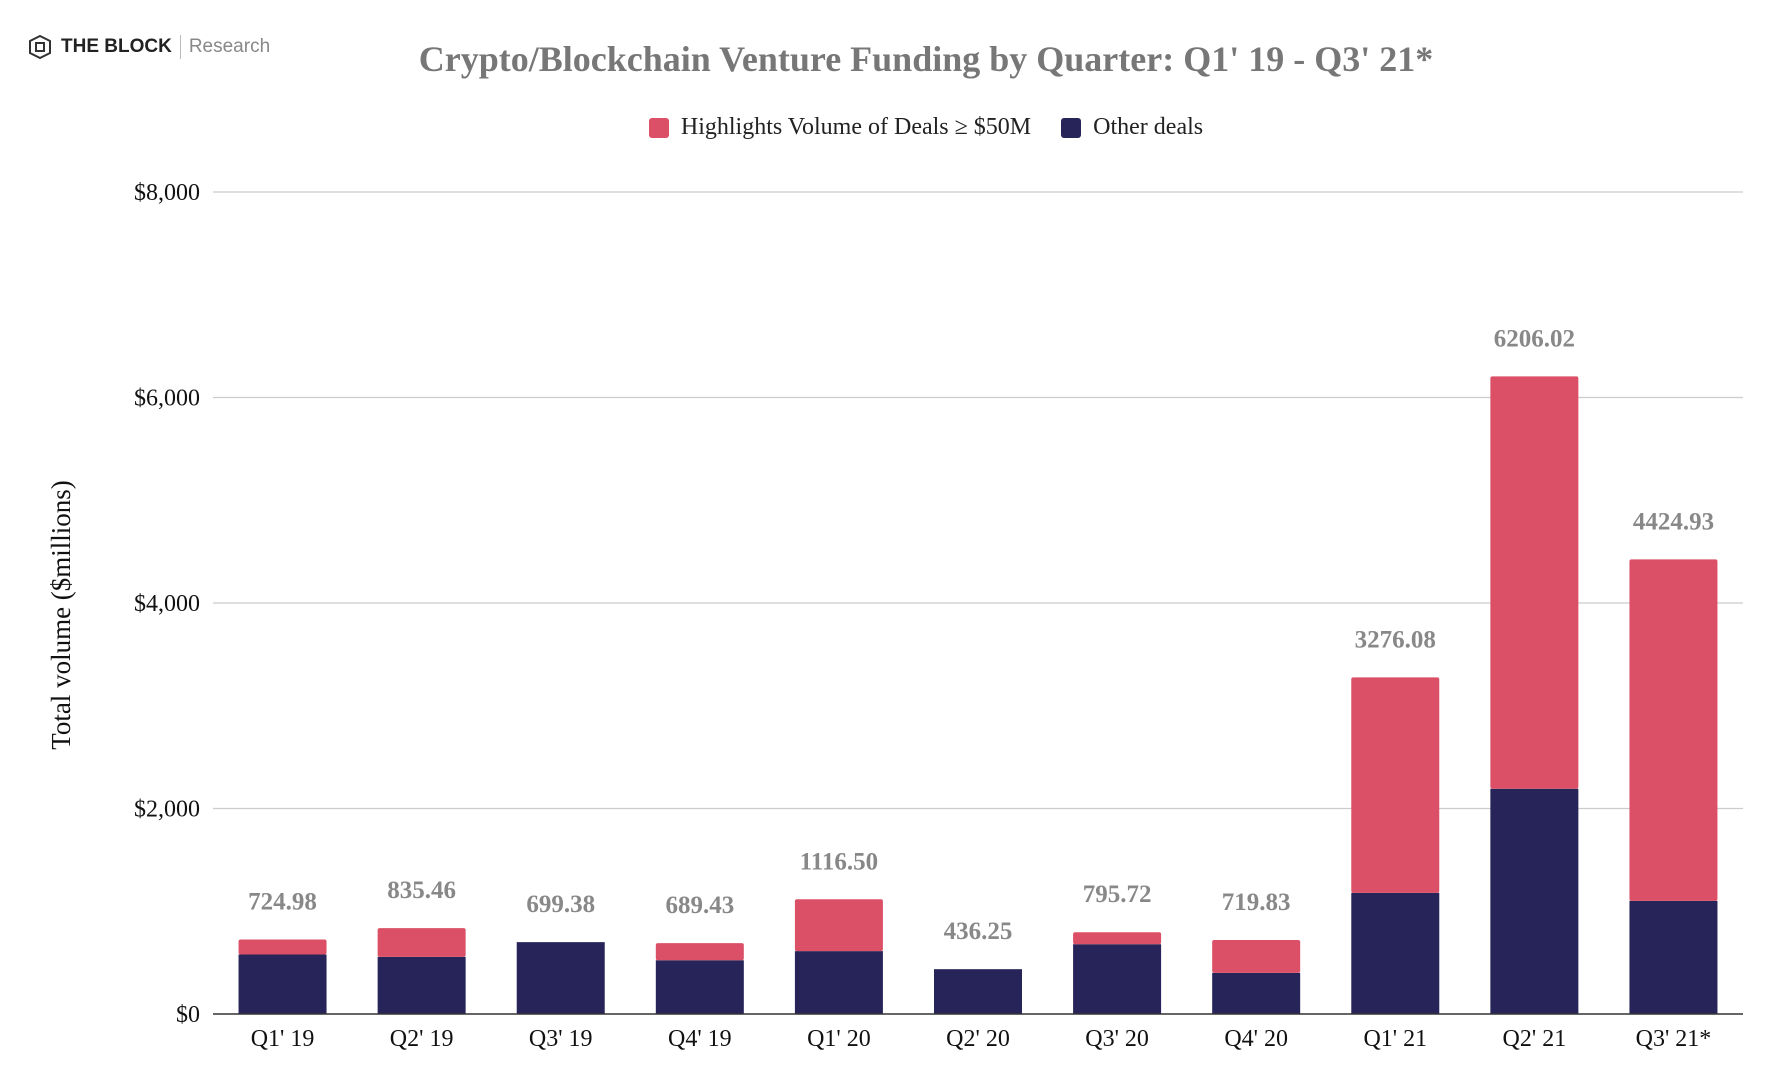 This screenshot has width=1772, height=1084. I want to click on data-label: 724.98, so click(282, 902).